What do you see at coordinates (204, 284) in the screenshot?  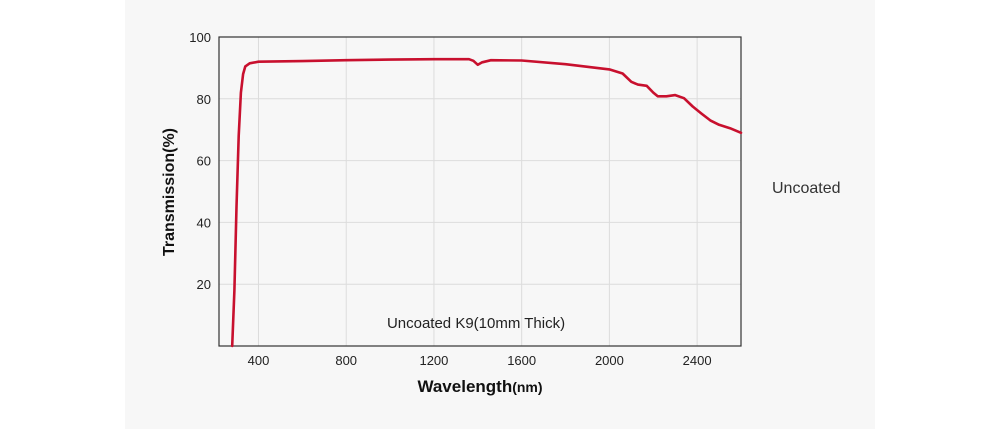 I see `y-tick-label: 20` at bounding box center [204, 284].